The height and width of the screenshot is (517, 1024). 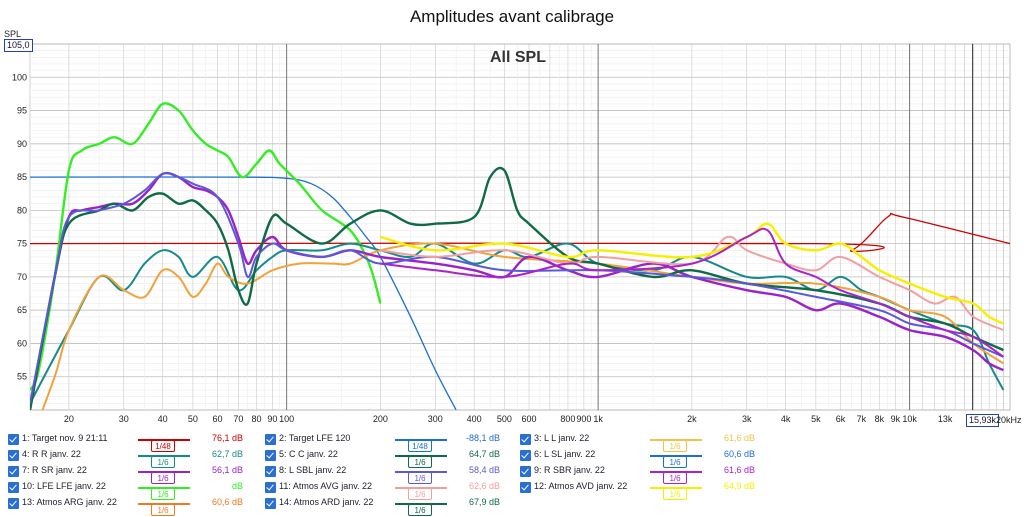 What do you see at coordinates (390, 506) in the screenshot?
I see `legend-item: 14: Atmos ARD janv. 22 1/6 67,9 dB` at bounding box center [390, 506].